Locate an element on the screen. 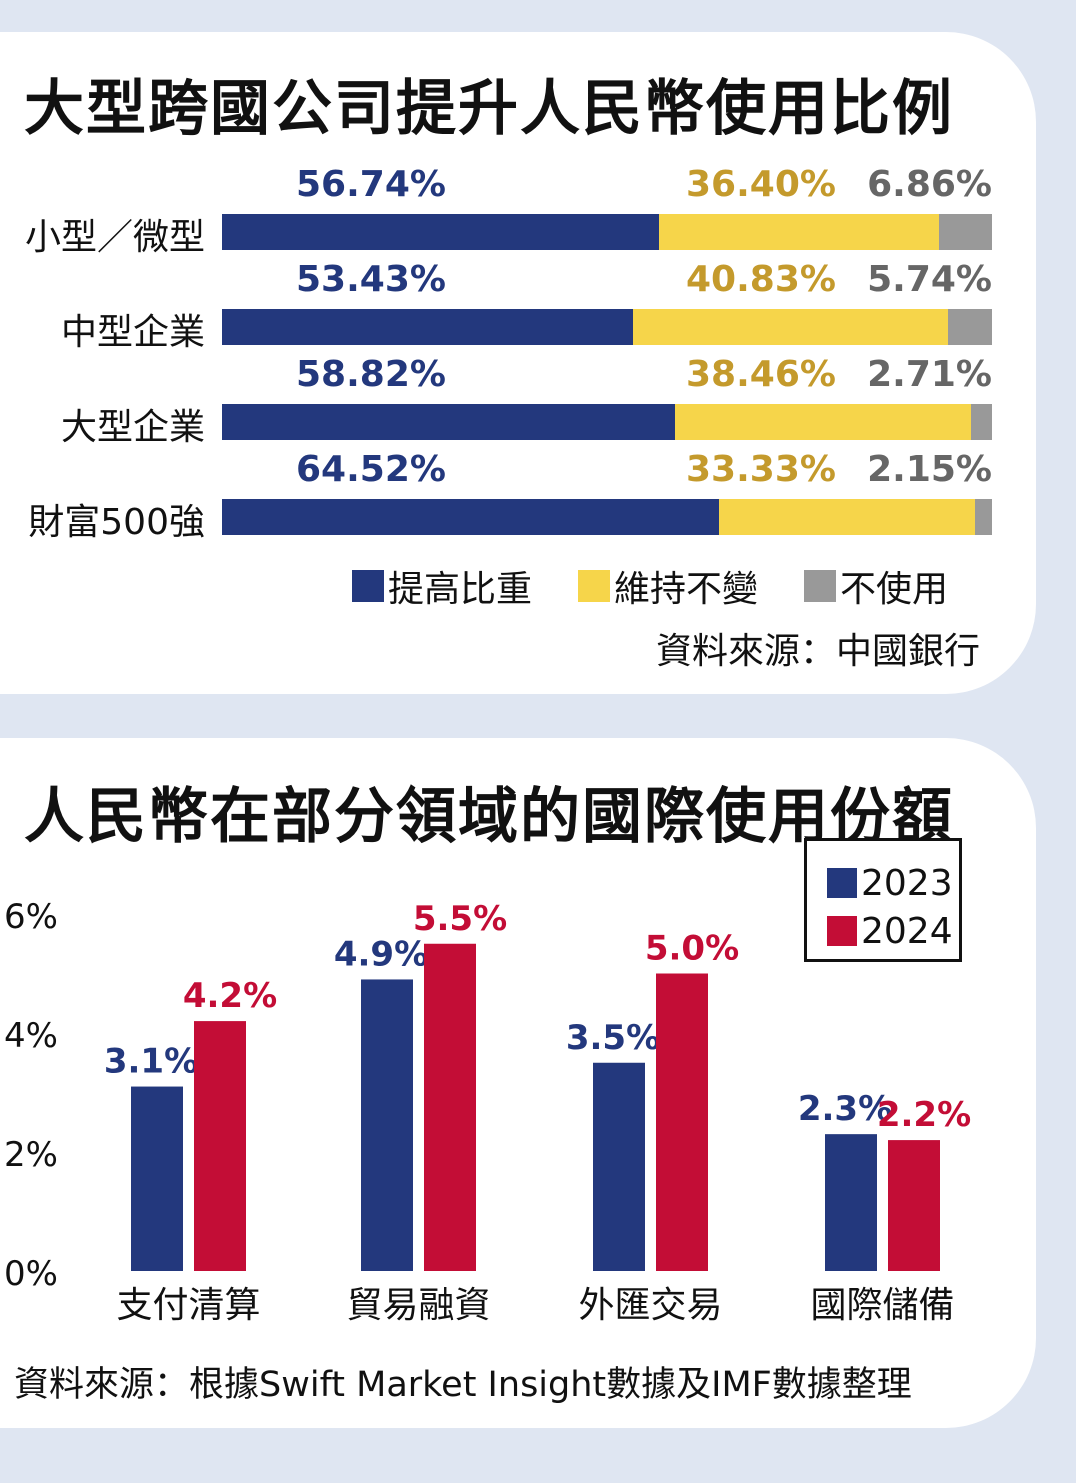  value-label-increase: 56.74% is located at coordinates (371, 184).